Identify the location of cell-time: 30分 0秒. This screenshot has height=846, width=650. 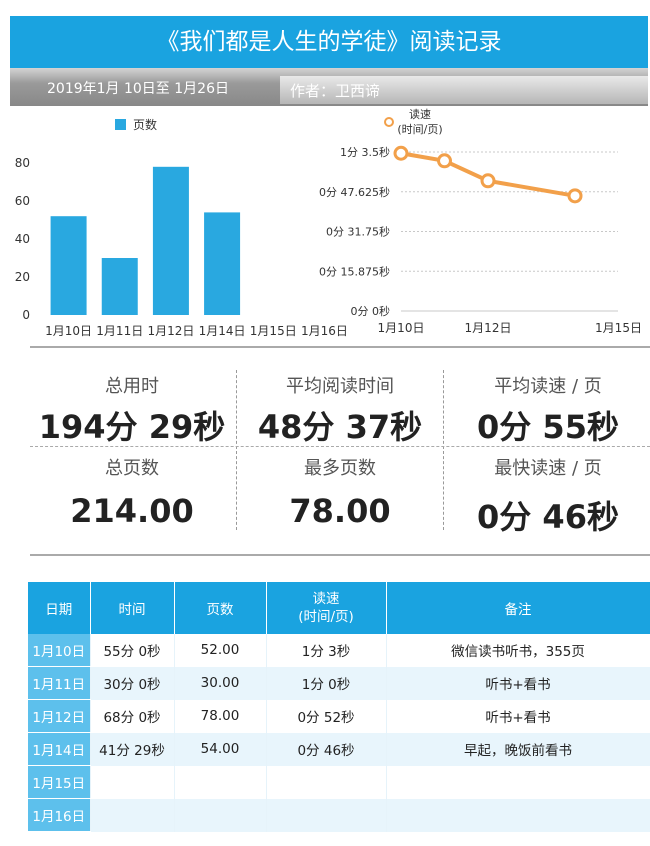
(132, 683).